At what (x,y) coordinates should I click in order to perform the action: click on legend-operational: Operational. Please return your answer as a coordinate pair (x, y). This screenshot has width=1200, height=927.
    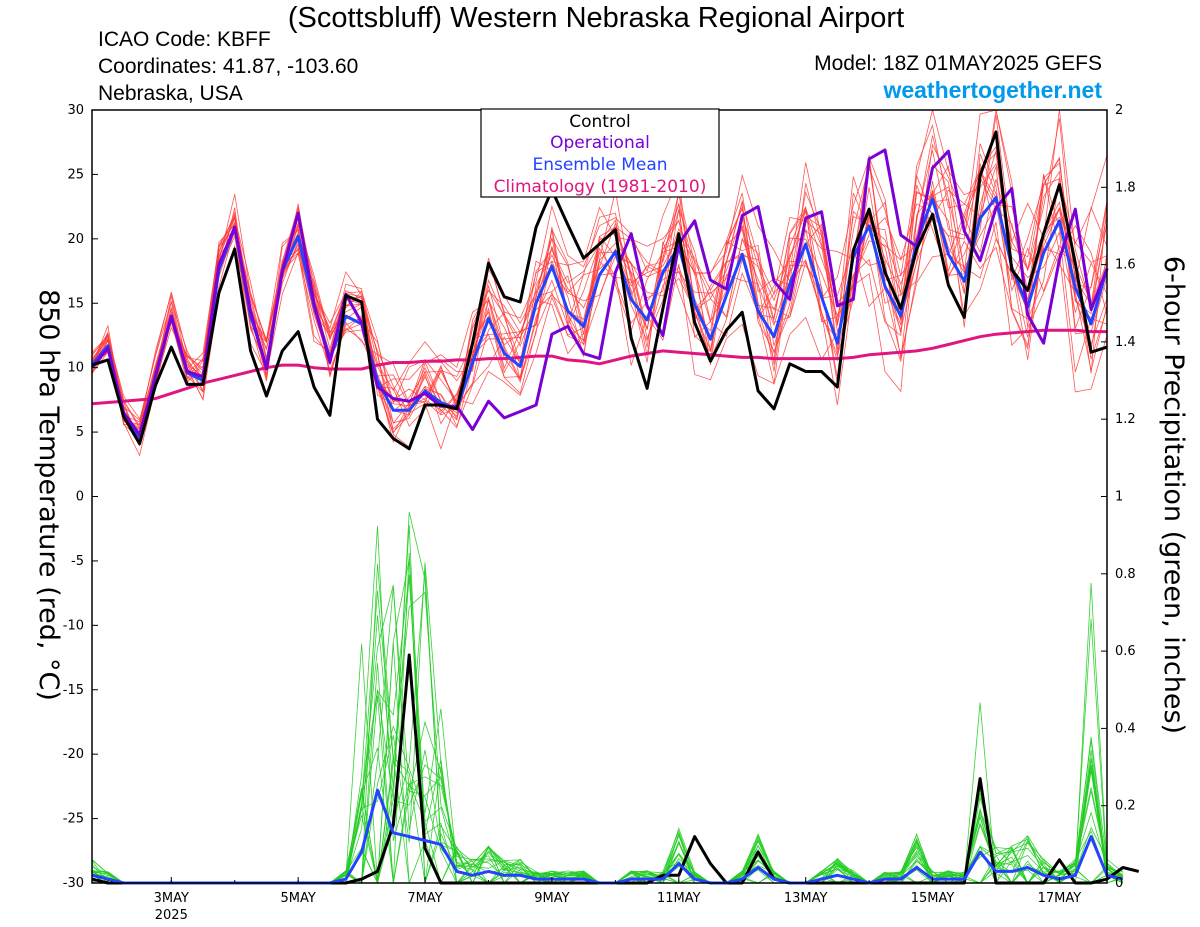
    Looking at the image, I should click on (600, 143).